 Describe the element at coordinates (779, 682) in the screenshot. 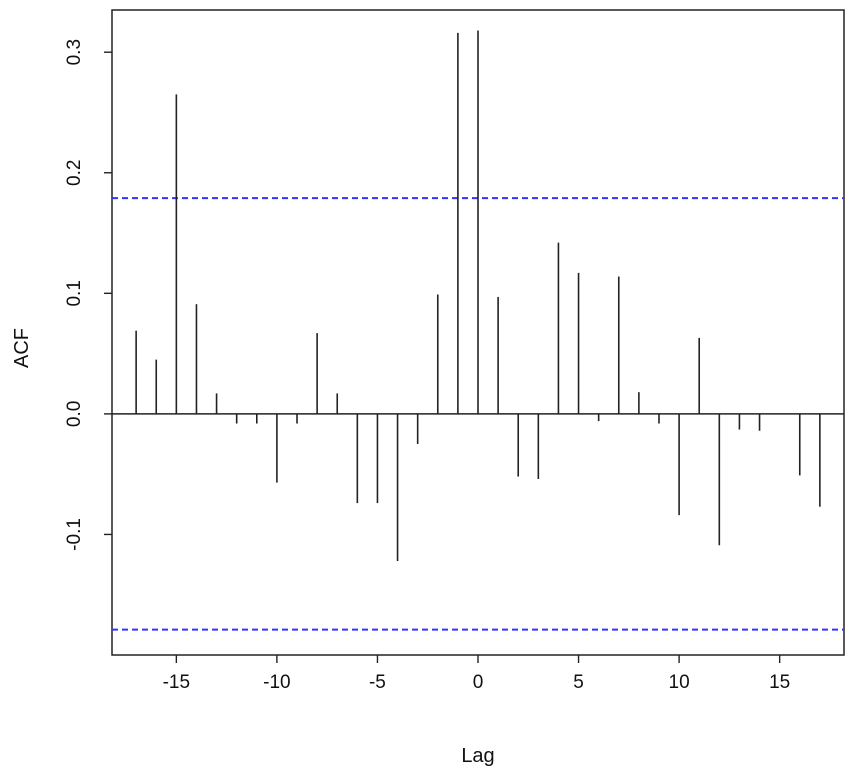

I see `x-tick-label: 15` at that location.